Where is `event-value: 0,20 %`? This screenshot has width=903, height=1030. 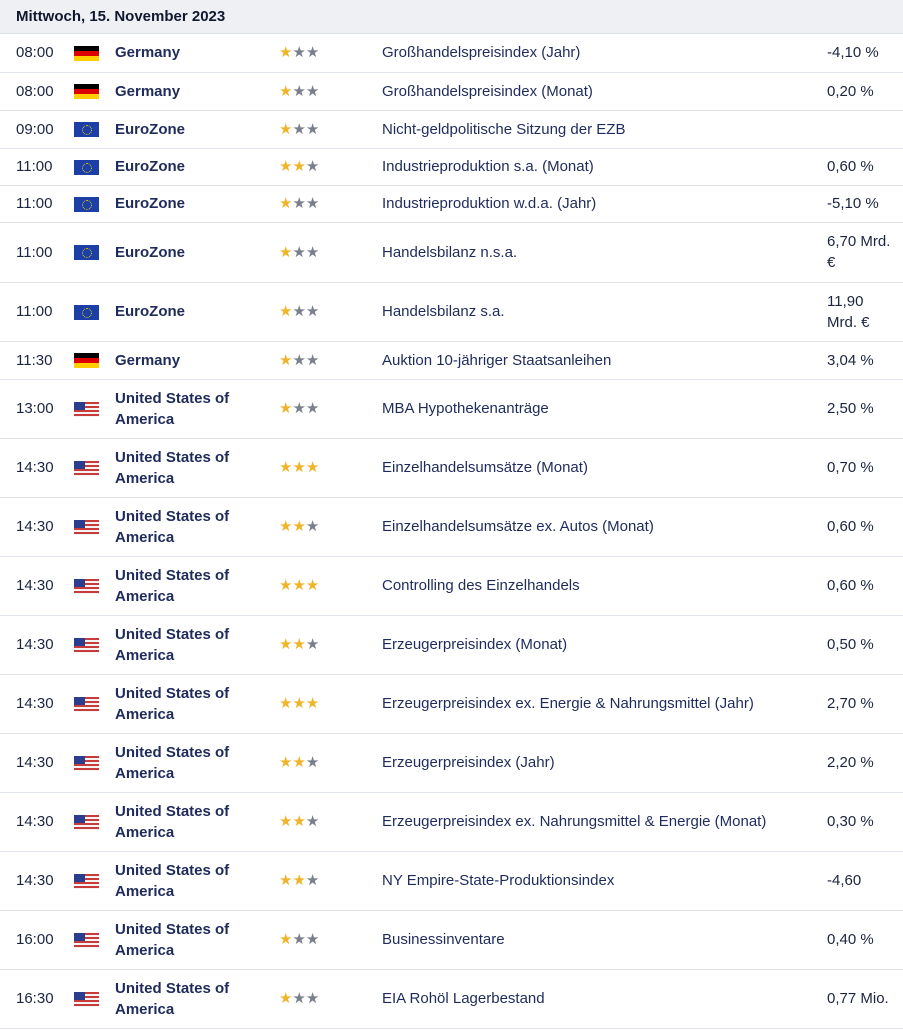
event-value: 0,20 % is located at coordinates (865, 91).